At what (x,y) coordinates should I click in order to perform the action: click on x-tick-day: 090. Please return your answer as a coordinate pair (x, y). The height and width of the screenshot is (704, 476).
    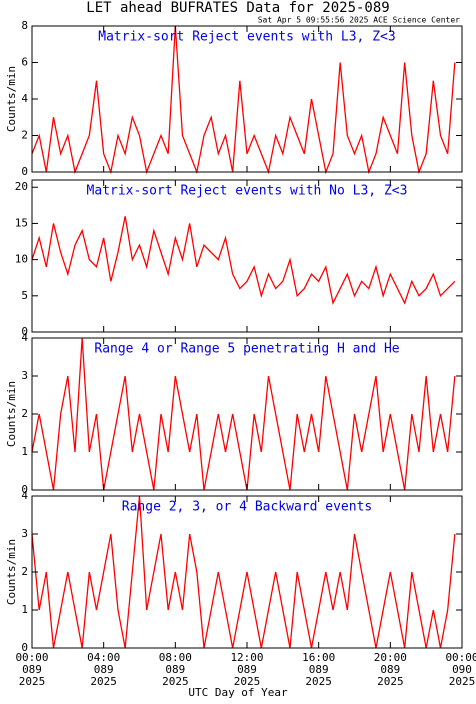
    Looking at the image, I should click on (462, 669).